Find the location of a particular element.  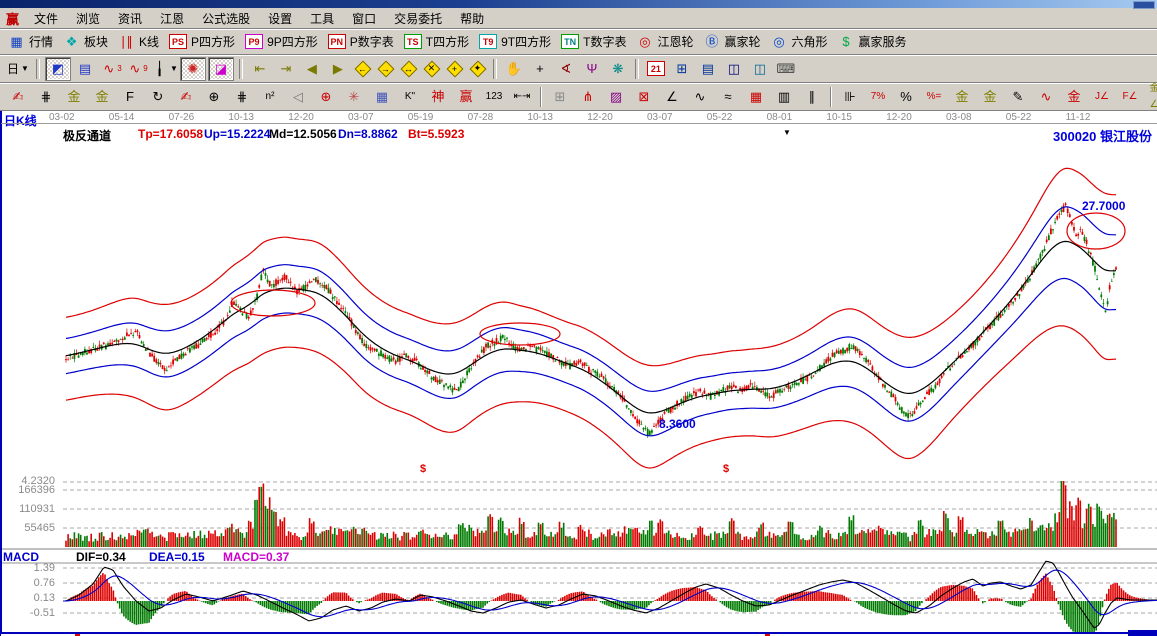

angle-flag-tool-button: ◁ is located at coordinates (298, 97).